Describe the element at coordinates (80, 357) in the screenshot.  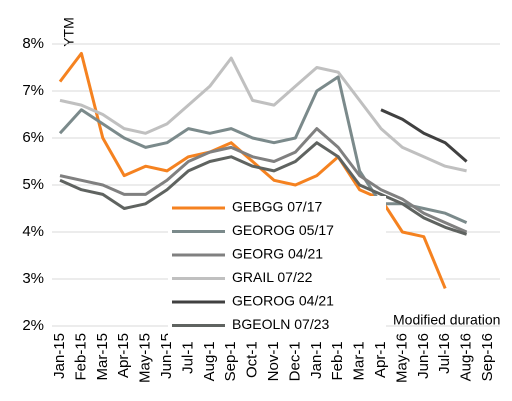
I see `x-tick-label: Feb-15` at that location.